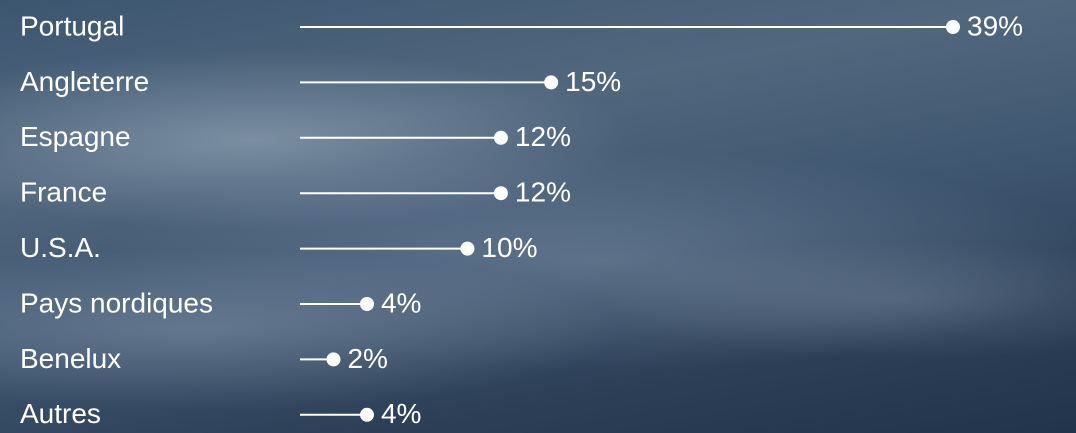  I want to click on category-label: Autres, so click(60, 413).